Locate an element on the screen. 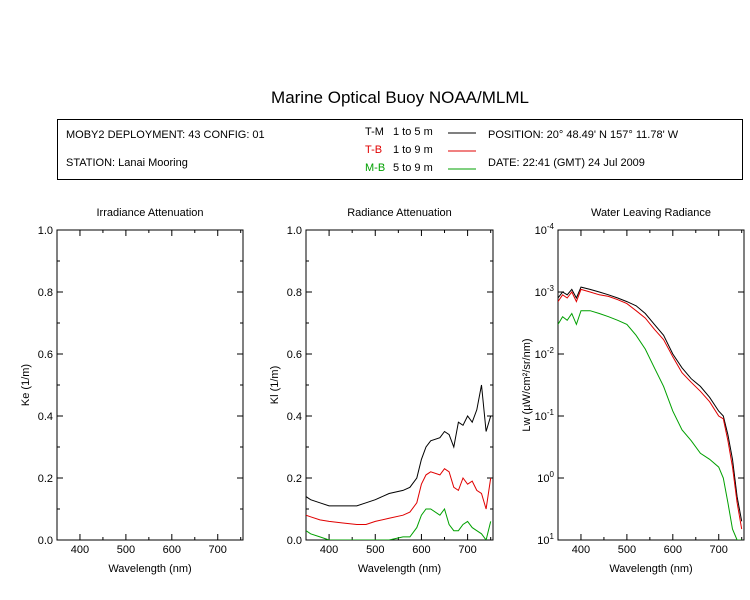  x-tick-label-1-0: 400 is located at coordinates (329, 550).